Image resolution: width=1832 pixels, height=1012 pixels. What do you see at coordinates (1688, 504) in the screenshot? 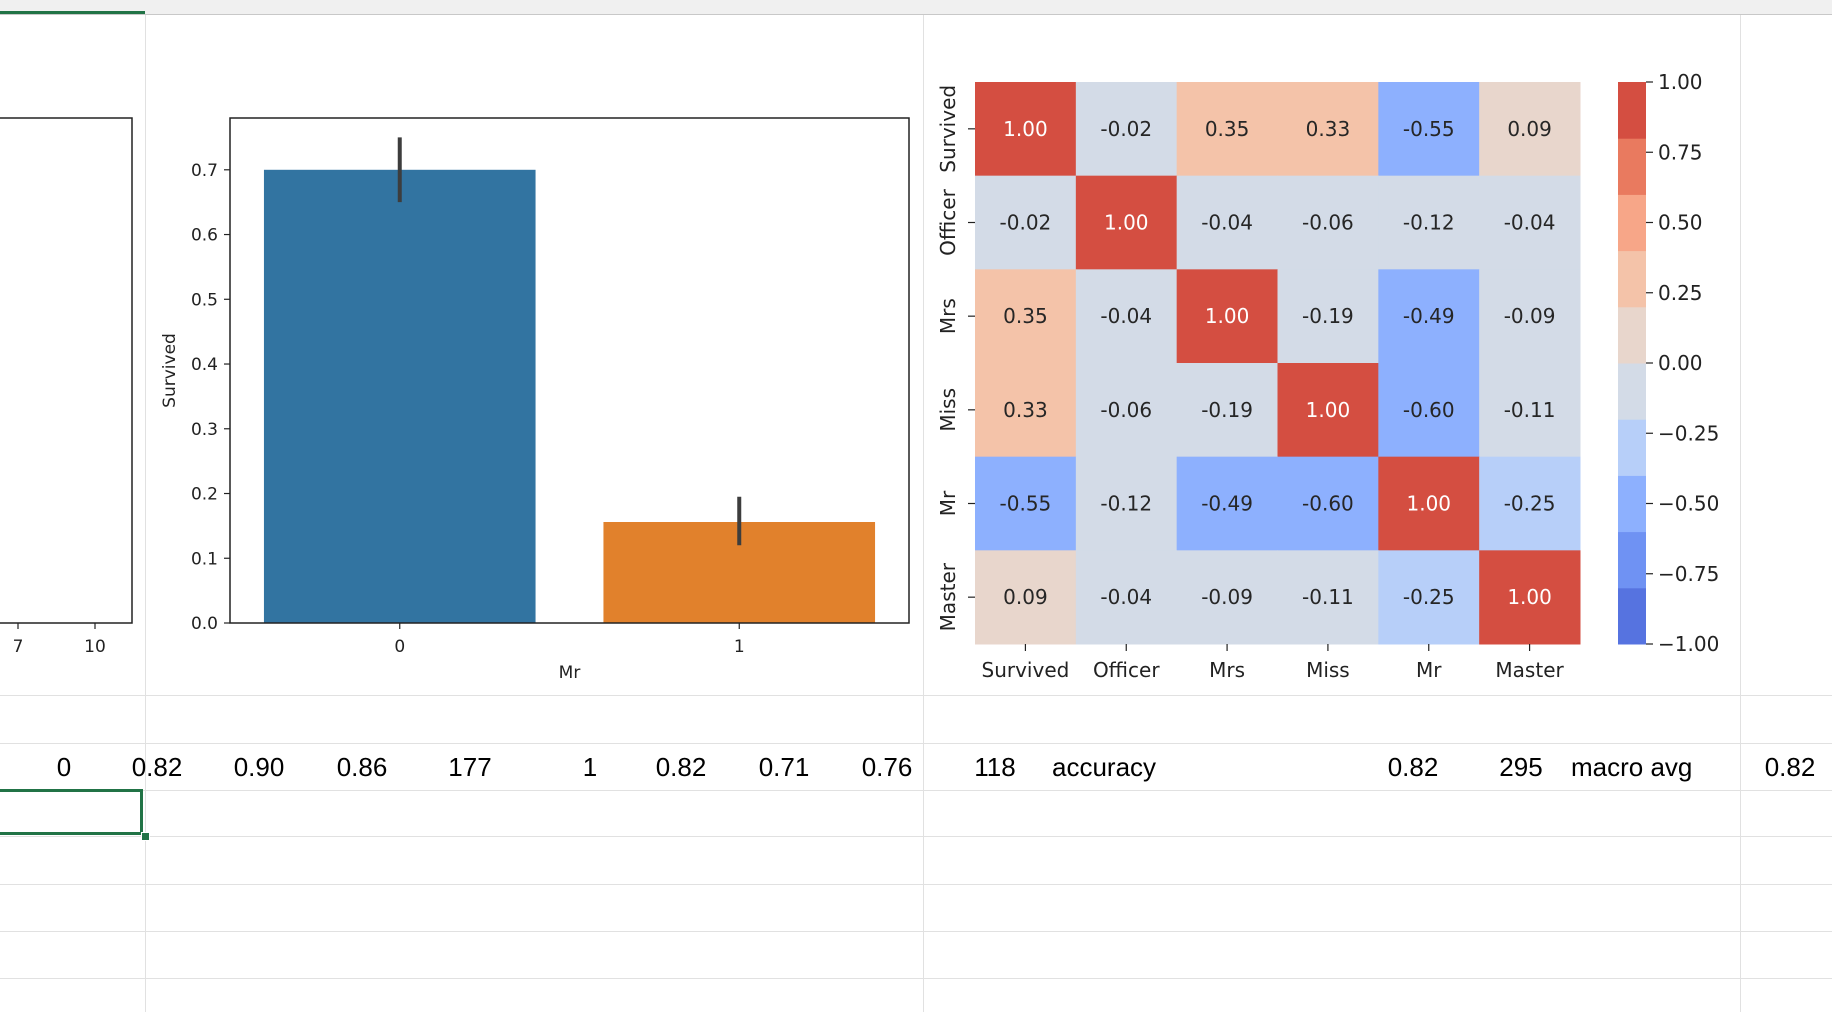
I see `colorbar-tick-label: −0.50` at bounding box center [1688, 504].